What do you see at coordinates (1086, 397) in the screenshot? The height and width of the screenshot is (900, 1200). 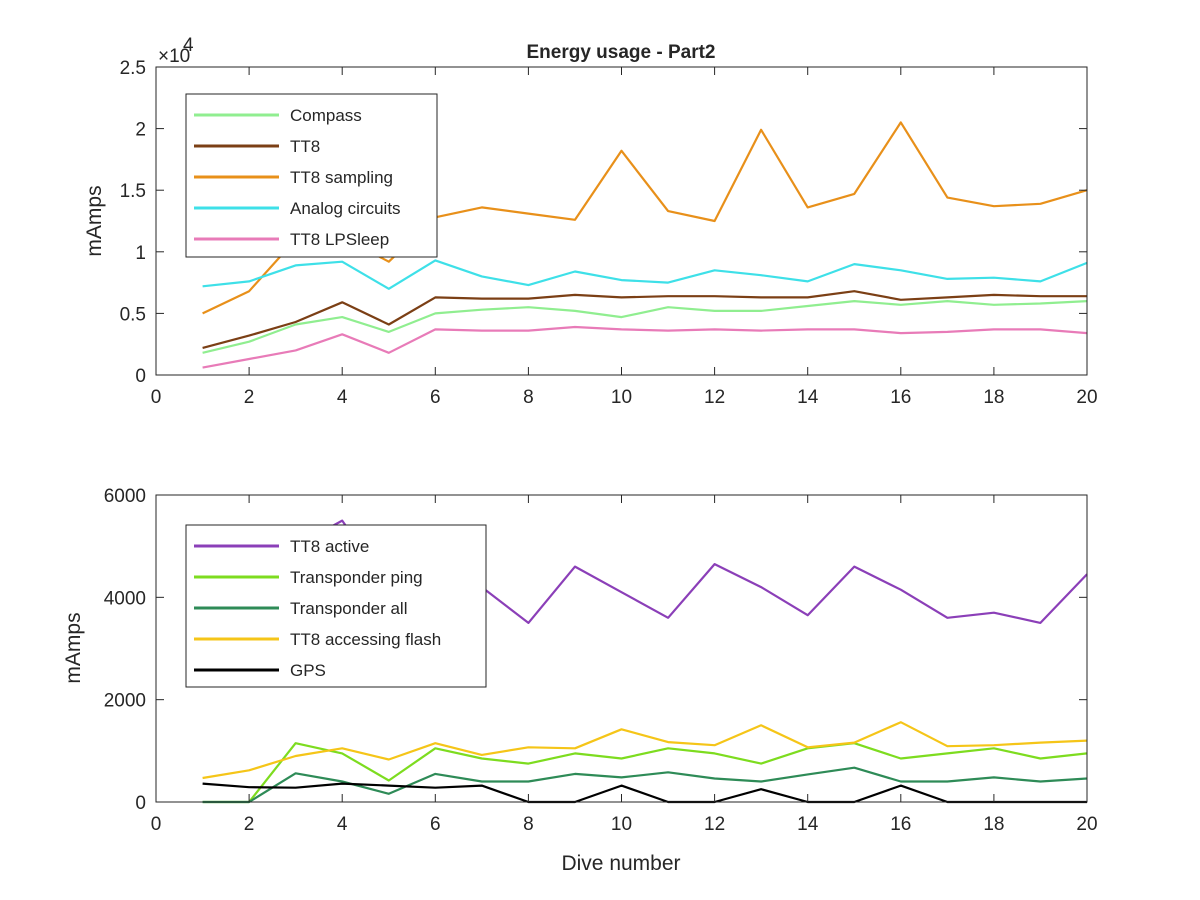 I see `top-chart-x-tick-label: 20` at bounding box center [1086, 397].